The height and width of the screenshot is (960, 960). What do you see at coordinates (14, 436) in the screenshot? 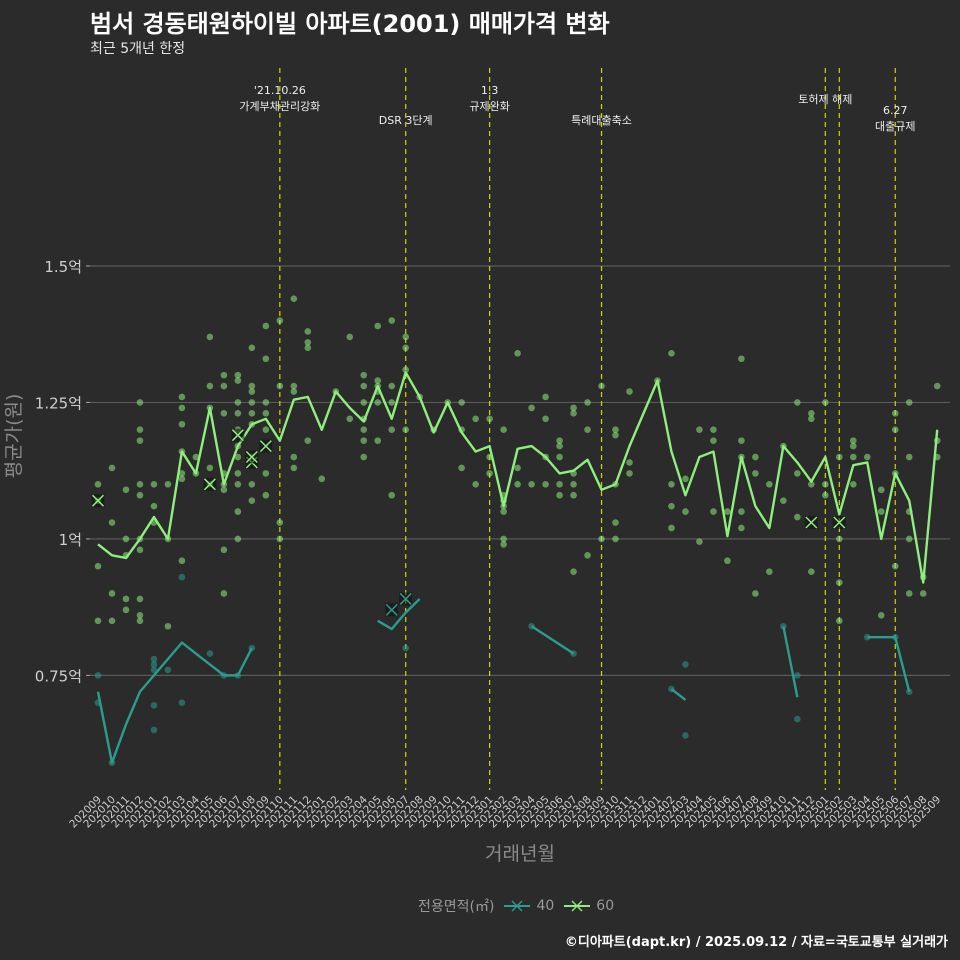
I see `y-axis-label: 평균가(원)` at bounding box center [14, 436].